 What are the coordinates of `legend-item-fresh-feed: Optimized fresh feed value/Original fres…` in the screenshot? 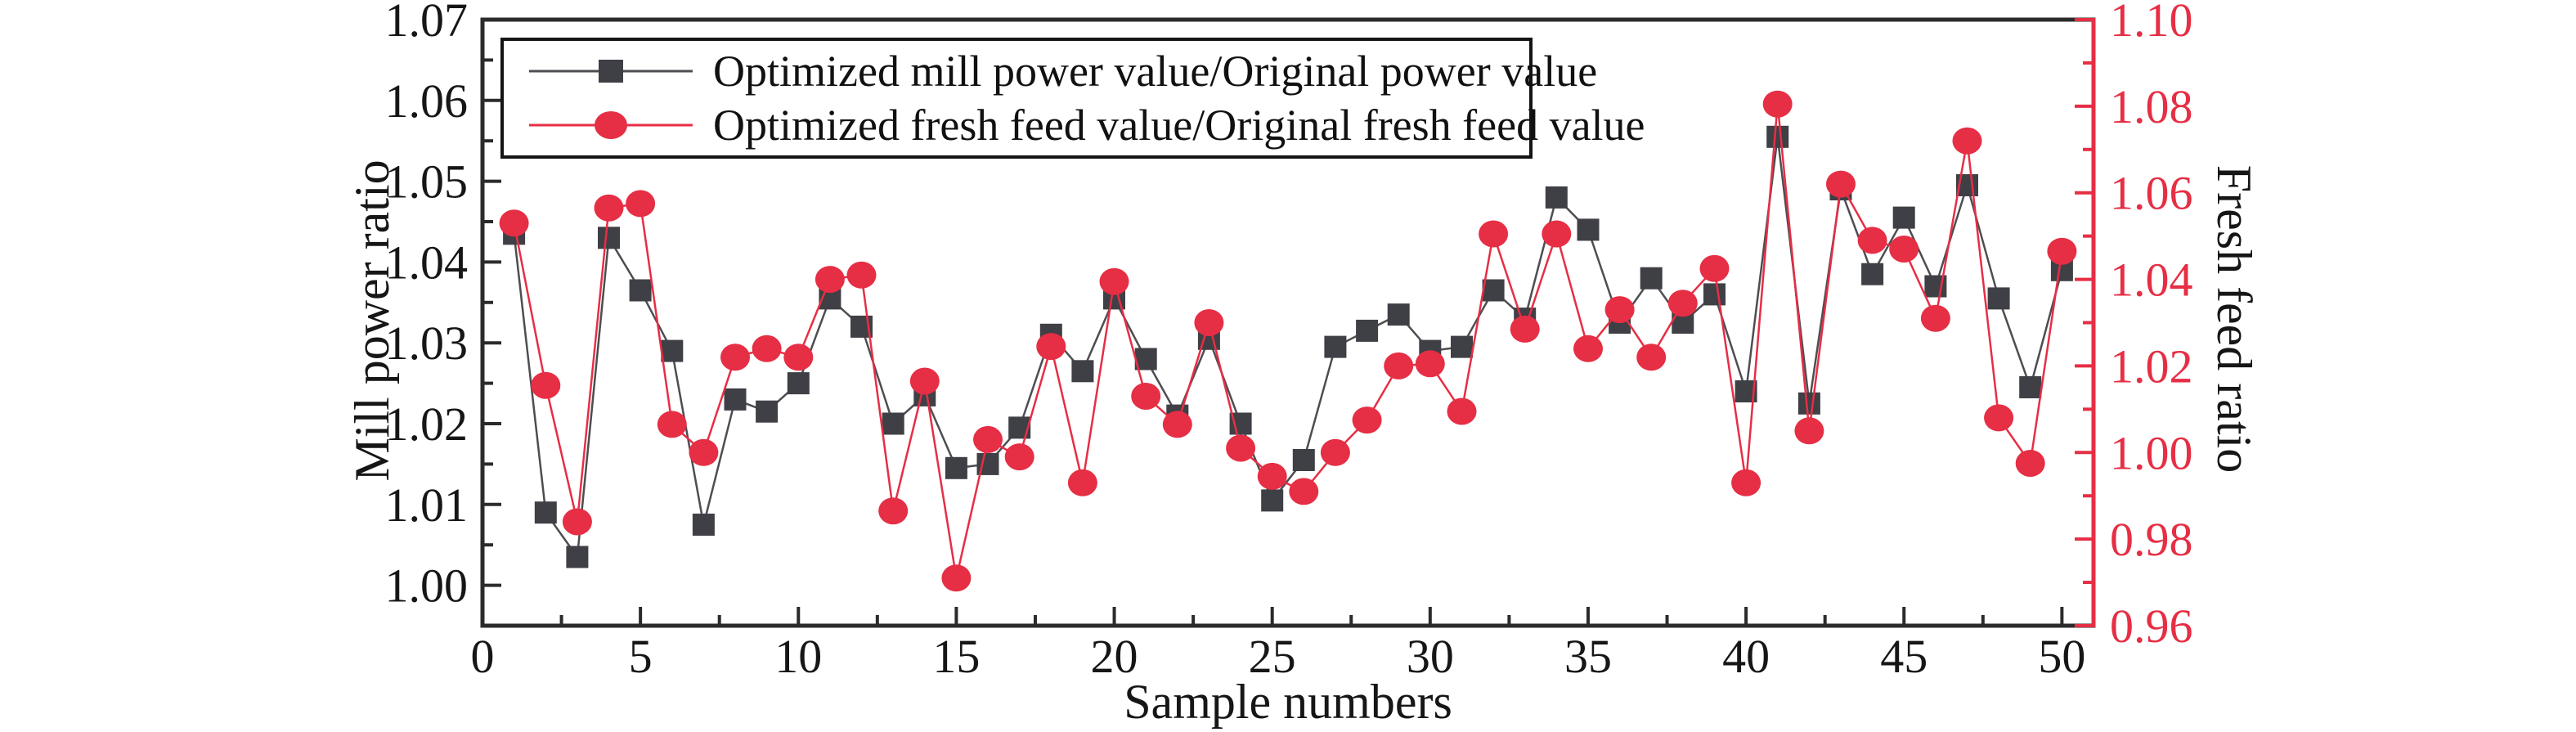 It's located at (1085, 125).